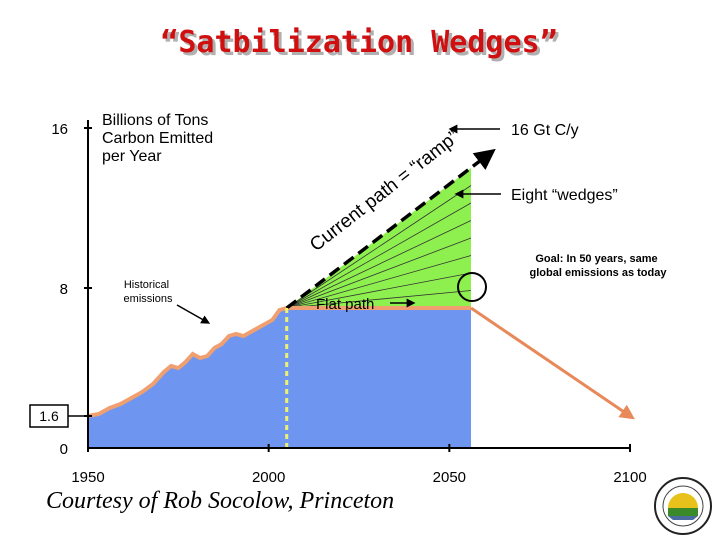 This screenshot has height=540, width=720. Describe the element at coordinates (220, 501) in the screenshot. I see `credit-text: Courtesy of Rob Socolow, Princeton` at that location.